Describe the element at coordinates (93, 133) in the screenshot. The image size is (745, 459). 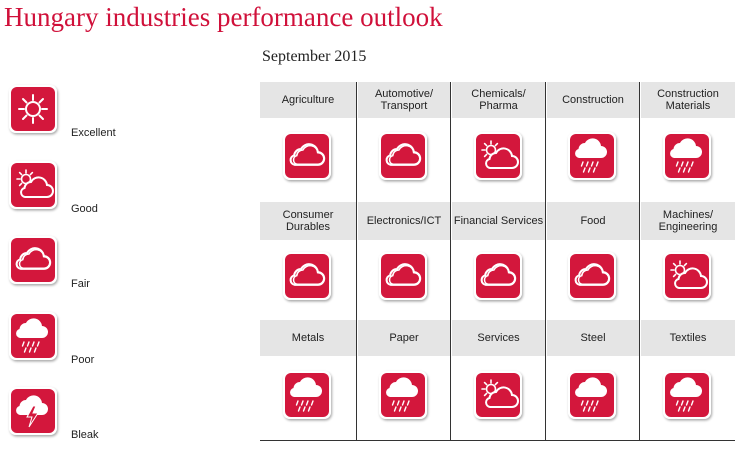
I see `legend-label: Excellent` at that location.